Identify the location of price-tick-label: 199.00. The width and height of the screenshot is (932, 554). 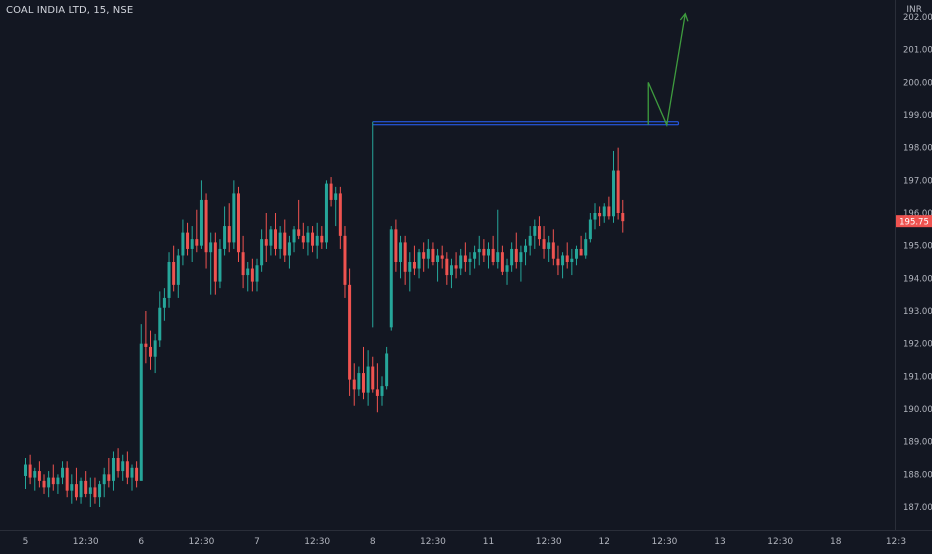
(917, 116).